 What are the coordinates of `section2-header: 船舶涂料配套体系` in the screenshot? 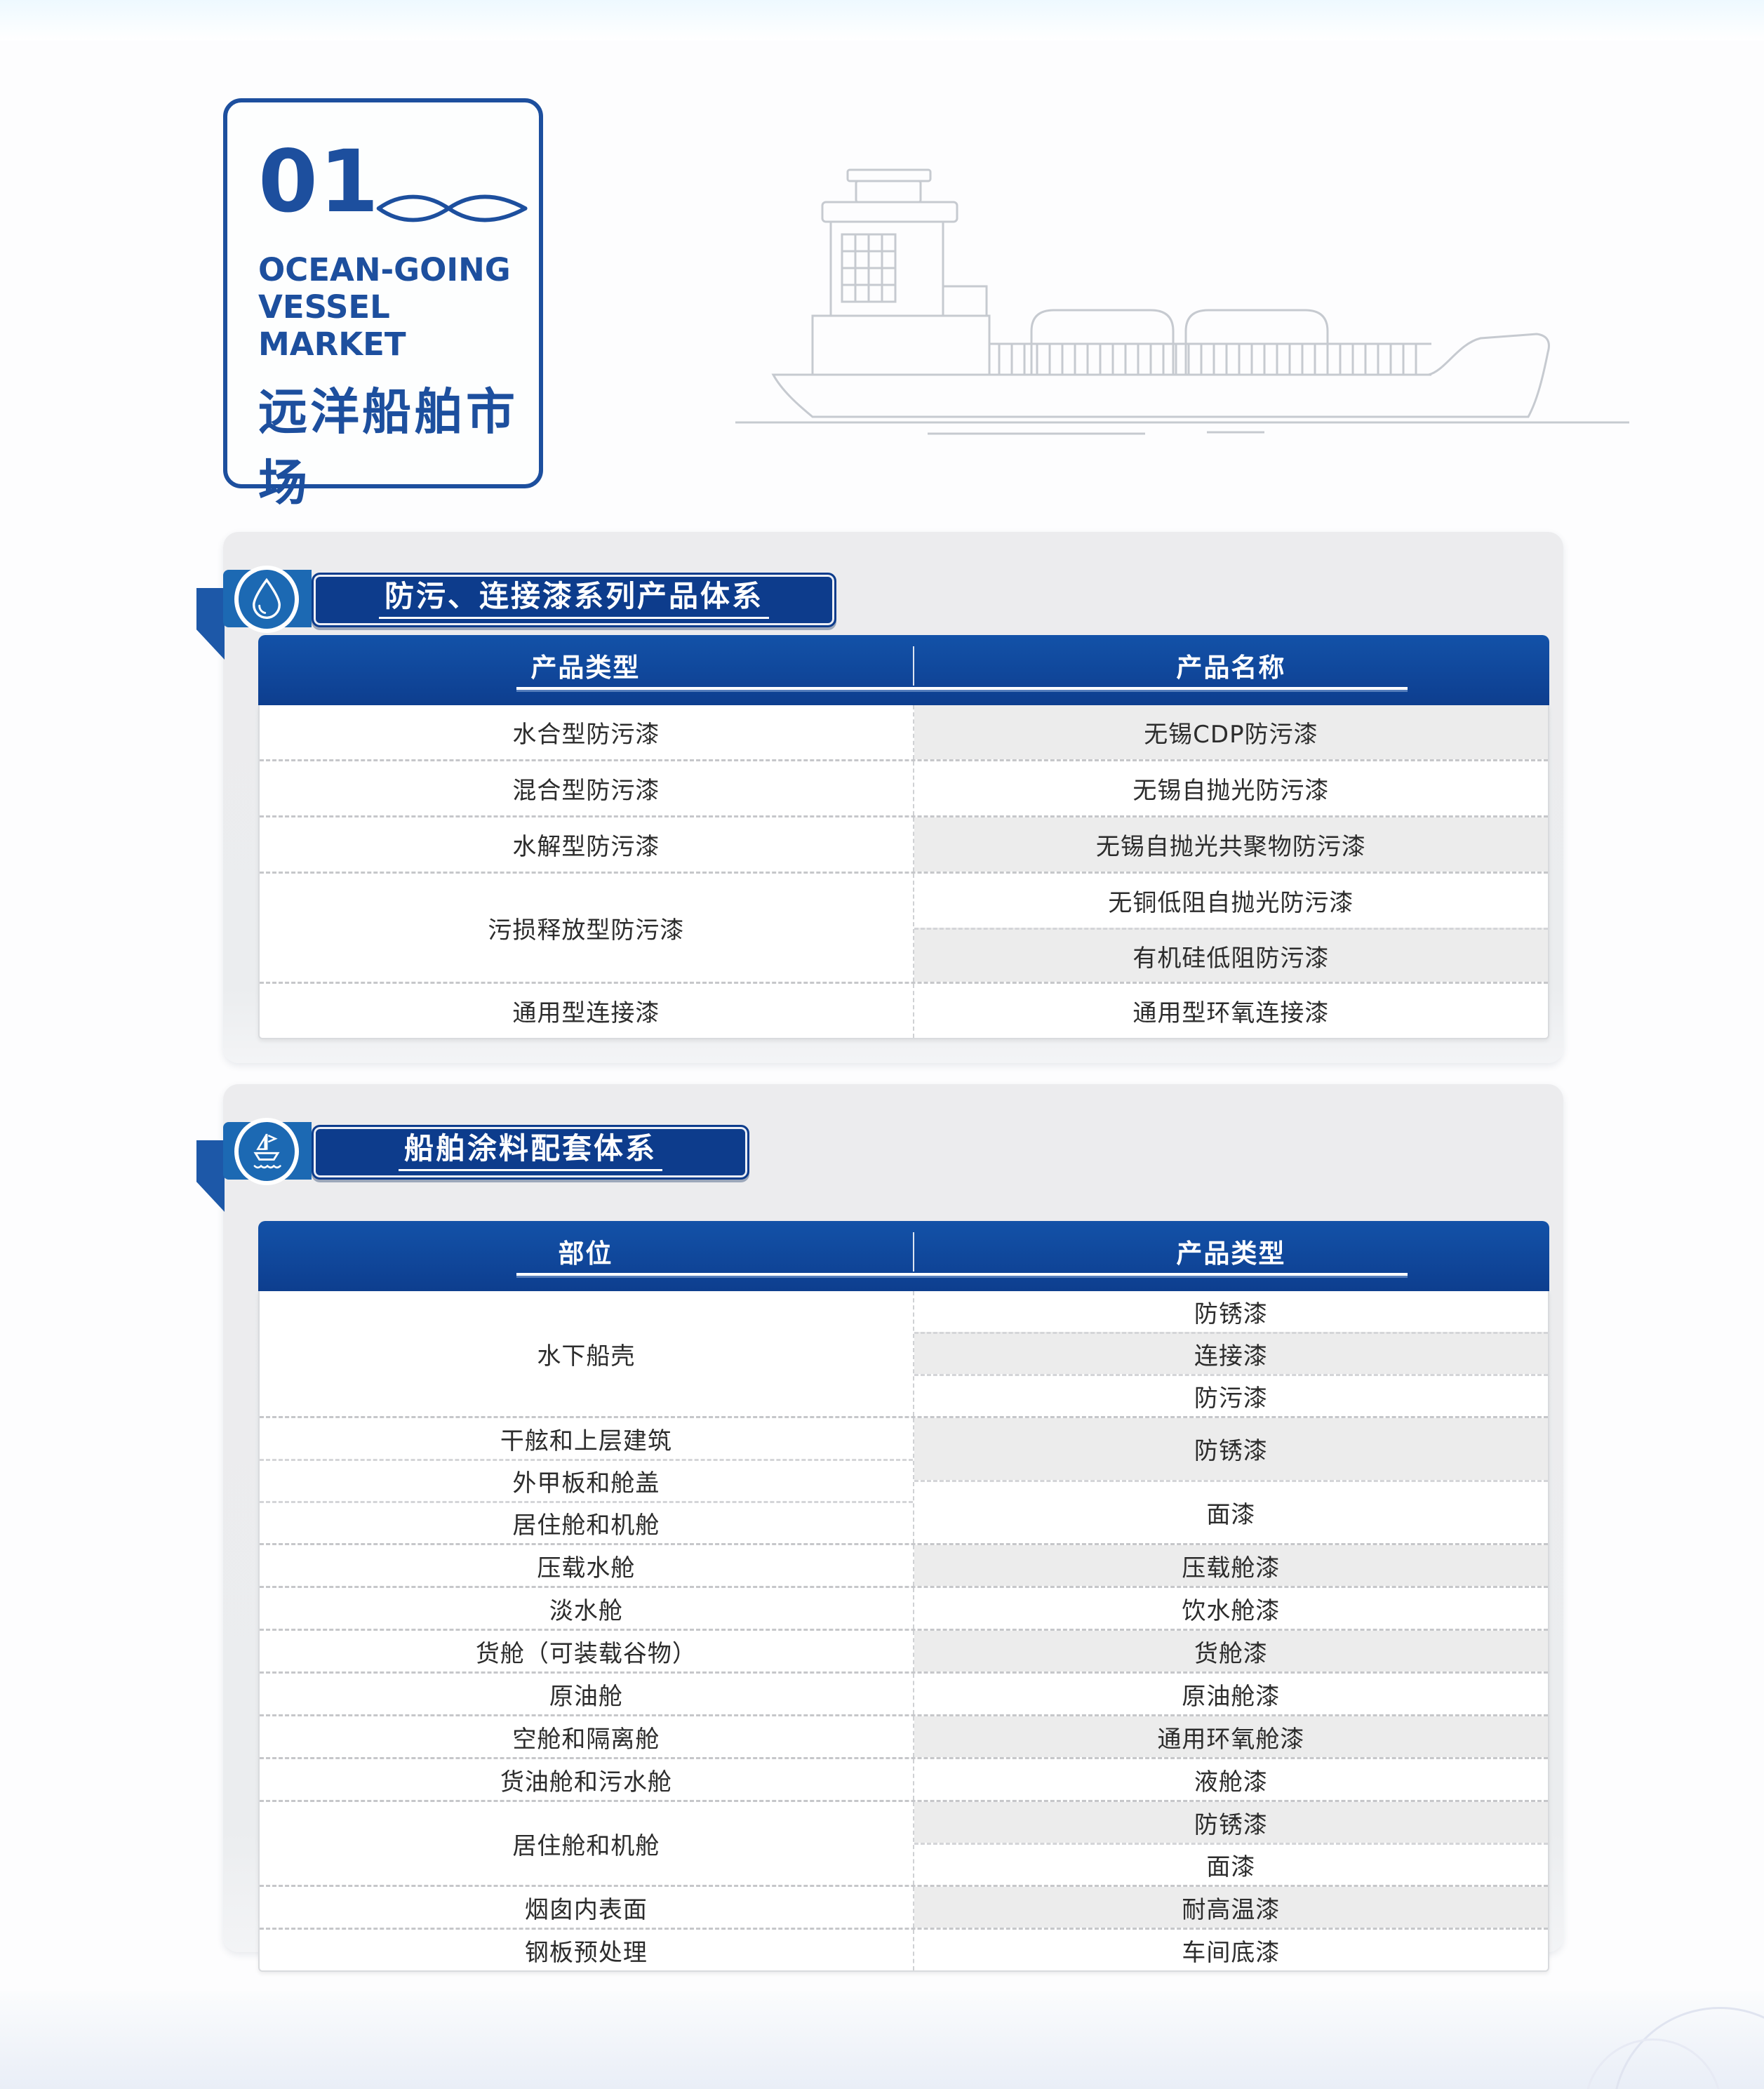 It's located at (547, 1166).